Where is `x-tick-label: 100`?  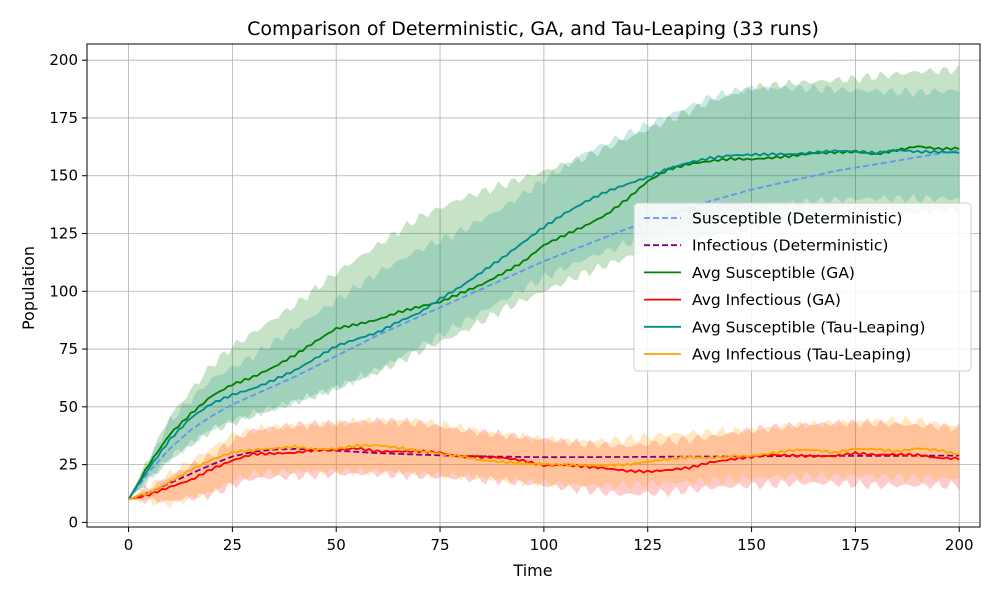 x-tick-label: 100 is located at coordinates (544, 545).